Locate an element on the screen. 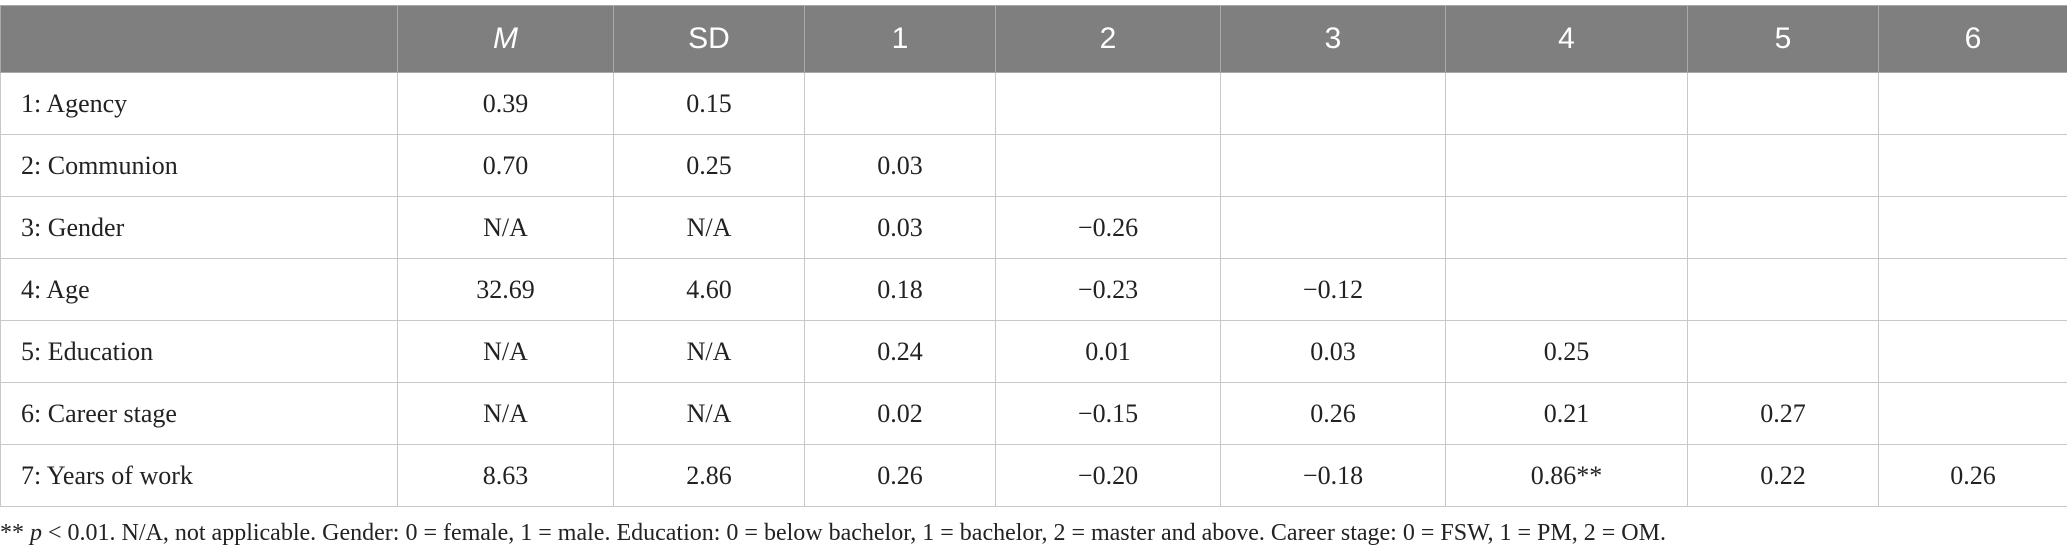  table-cell: 0.21 is located at coordinates (1566, 413).